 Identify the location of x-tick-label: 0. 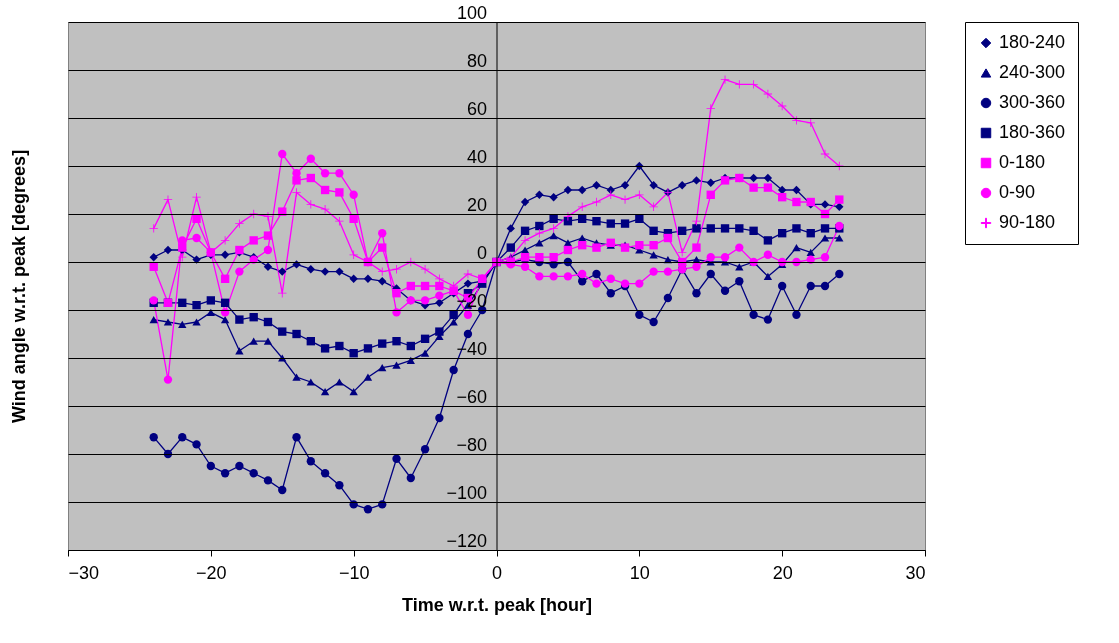
(497, 572).